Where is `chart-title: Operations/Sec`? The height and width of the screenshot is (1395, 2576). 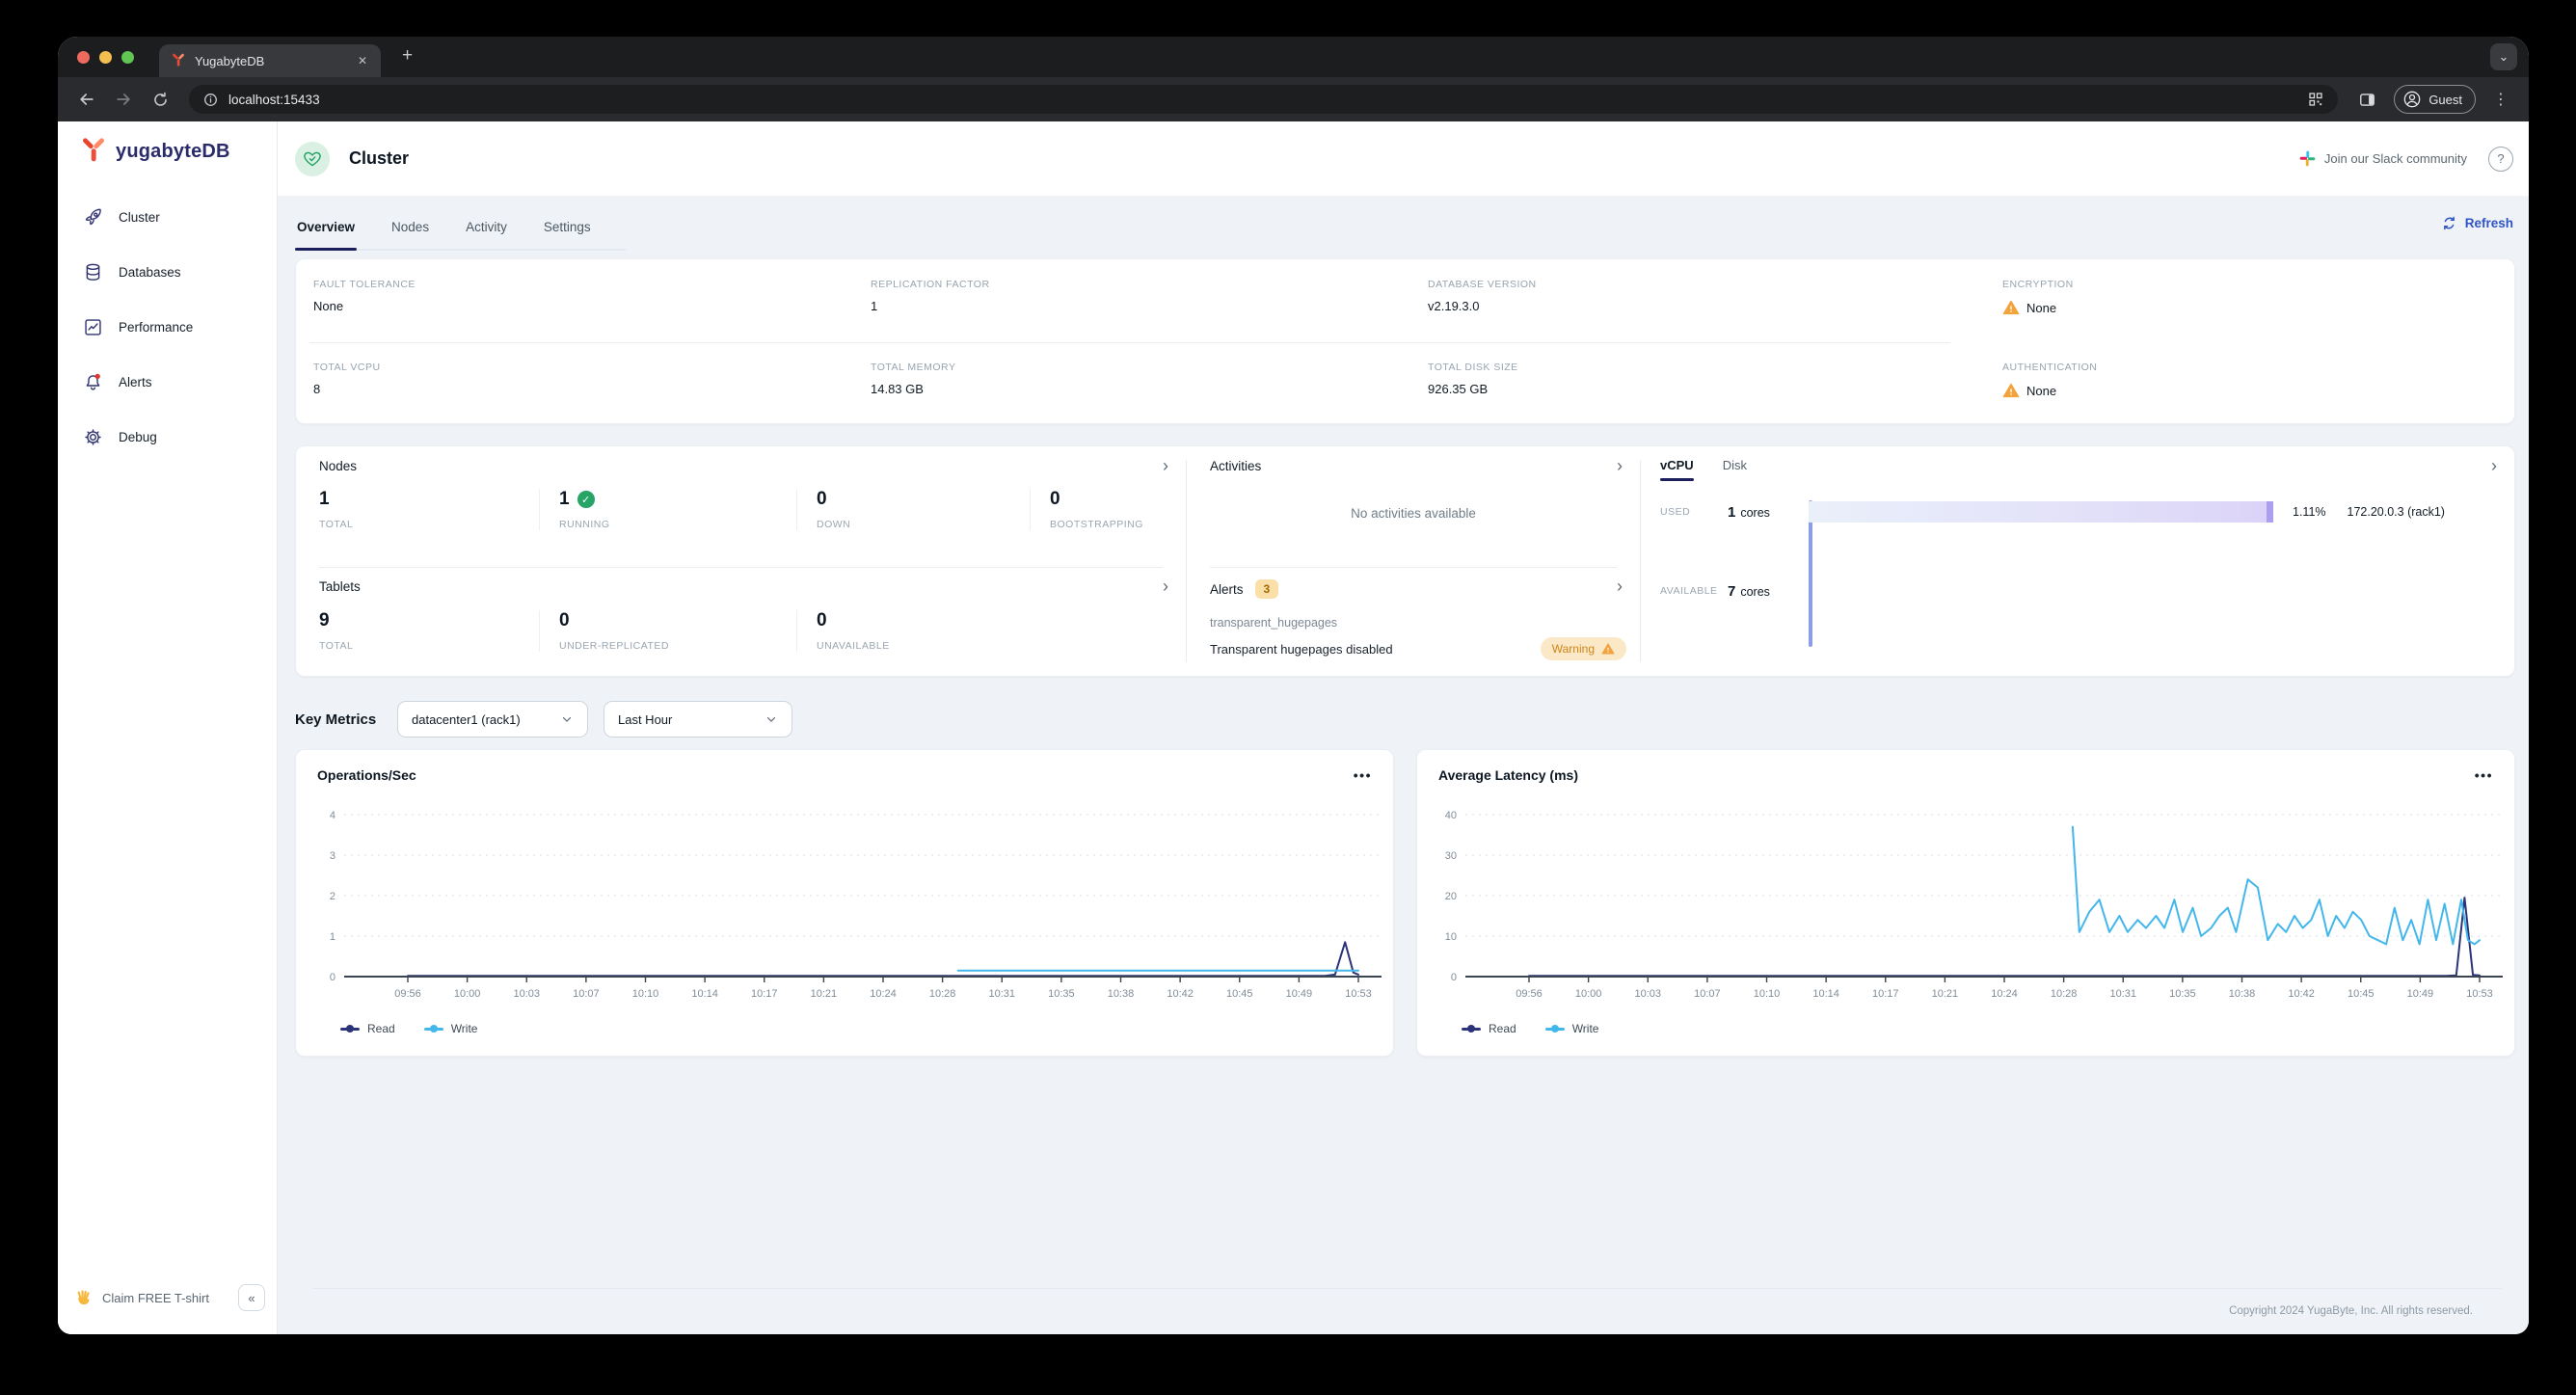 chart-title: Operations/Sec is located at coordinates (367, 775).